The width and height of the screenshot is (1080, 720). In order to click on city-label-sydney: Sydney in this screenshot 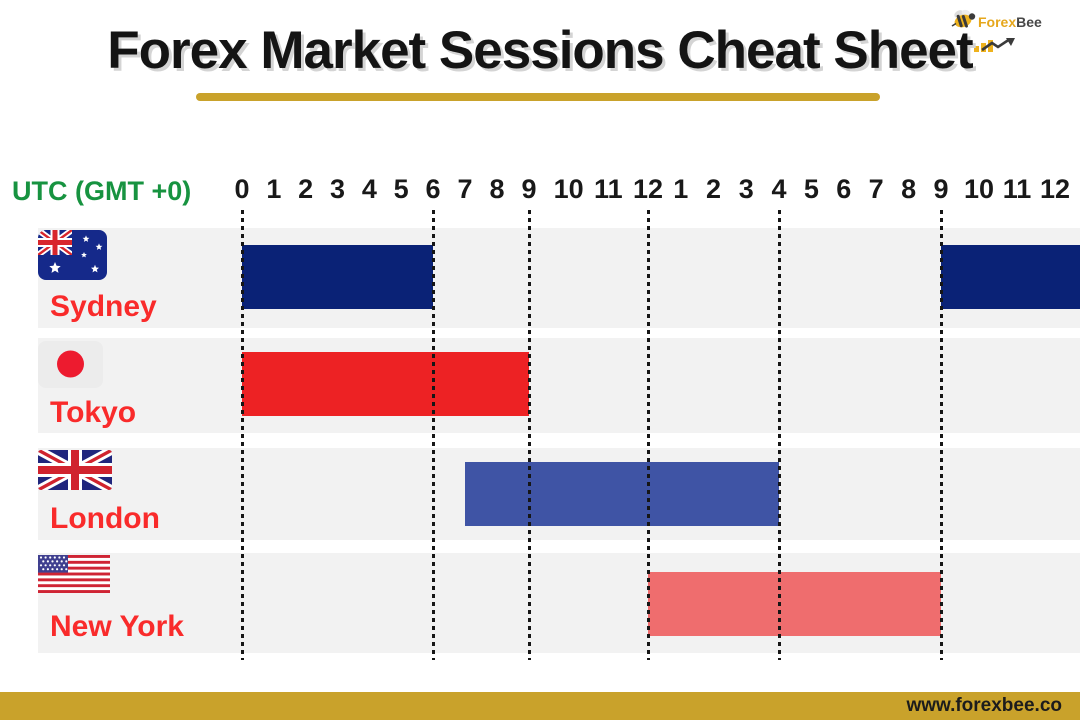, I will do `click(103, 306)`.